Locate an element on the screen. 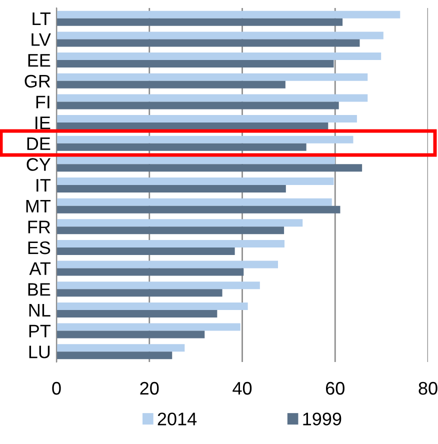 Image resolution: width=438 pixels, height=444 pixels. x-tick-label: 0 is located at coordinates (56, 388).